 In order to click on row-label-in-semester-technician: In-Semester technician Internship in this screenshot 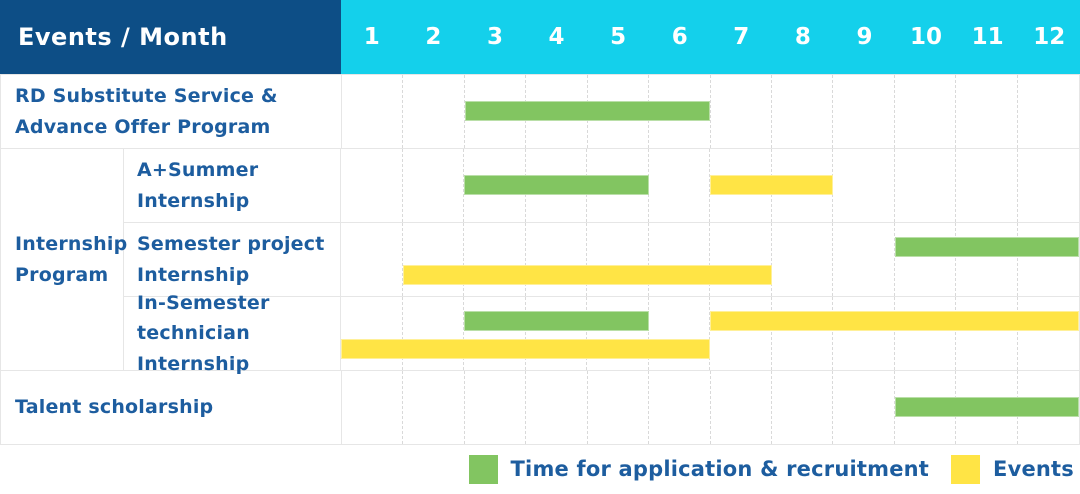, I will do `click(203, 333)`.